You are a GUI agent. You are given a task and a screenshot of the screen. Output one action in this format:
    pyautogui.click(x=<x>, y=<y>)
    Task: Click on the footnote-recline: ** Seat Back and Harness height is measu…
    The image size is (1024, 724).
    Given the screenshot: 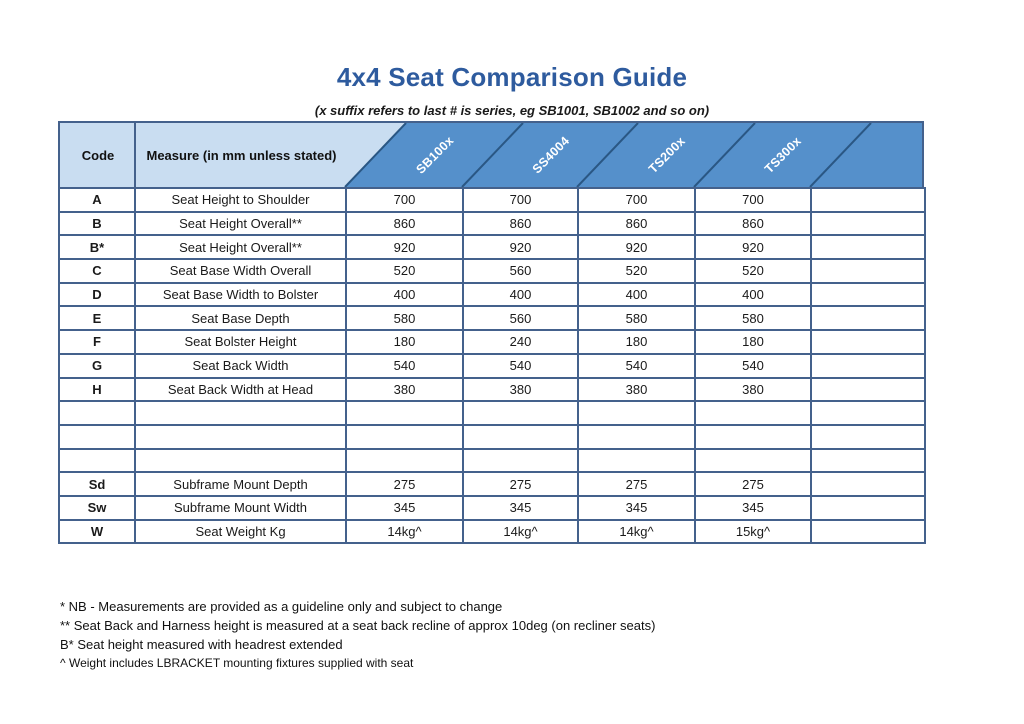 What is the action you would take?
    pyautogui.click(x=358, y=625)
    